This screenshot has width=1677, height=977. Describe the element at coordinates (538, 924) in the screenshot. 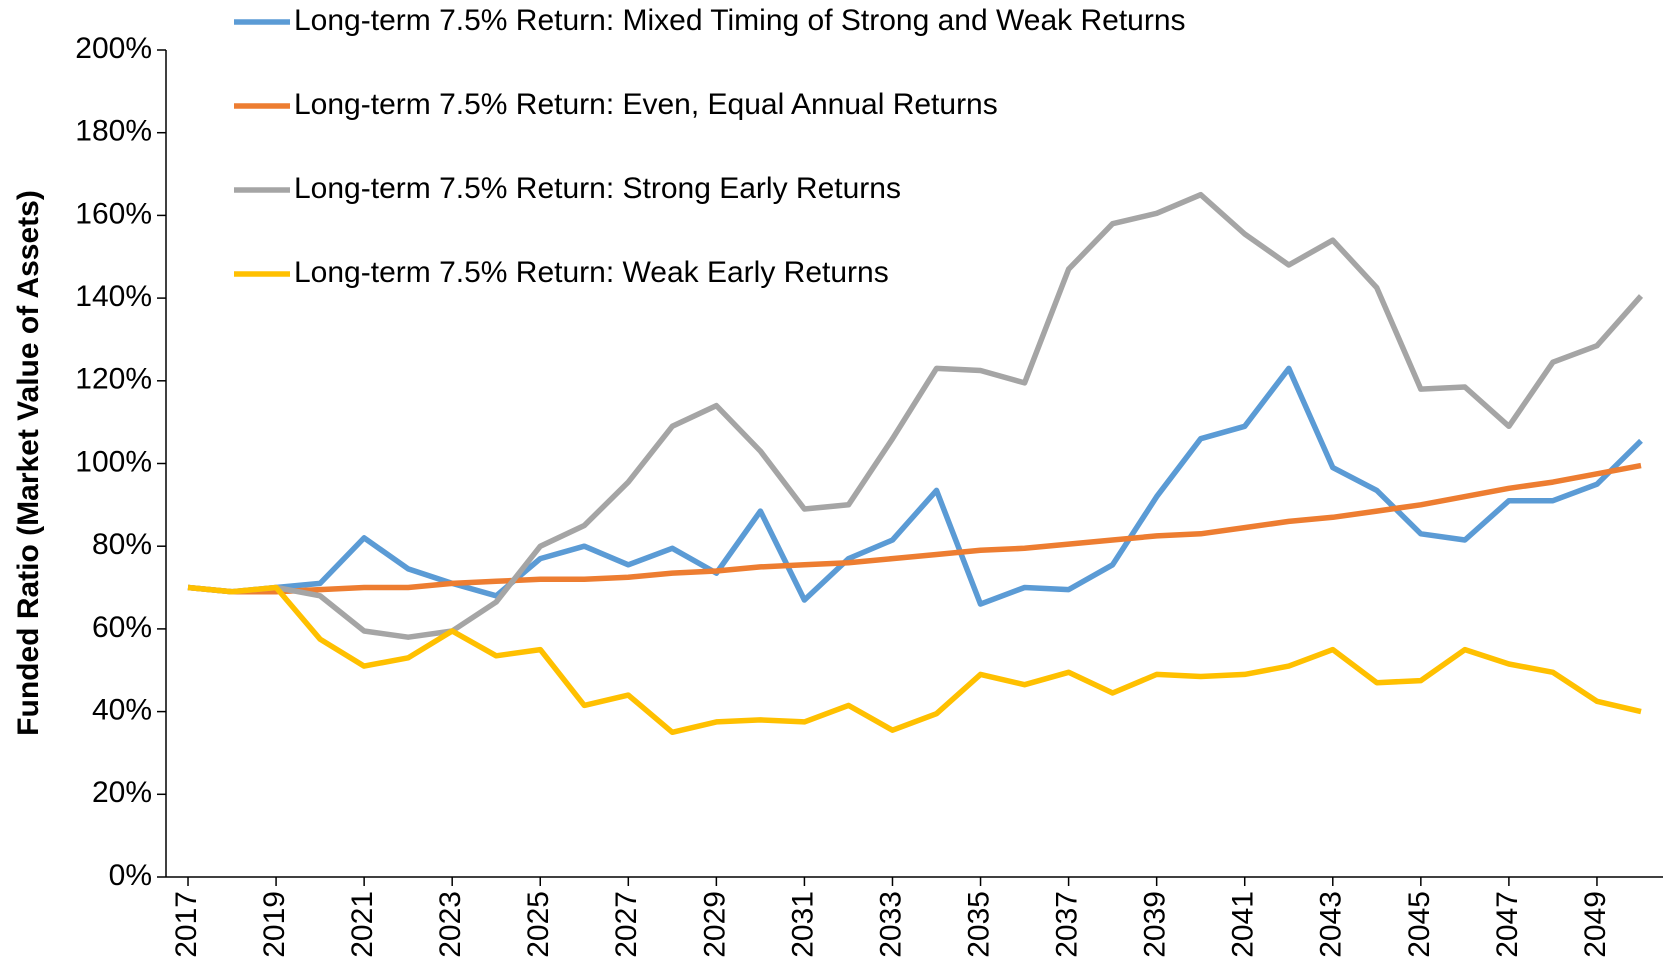

I see `x-tick-label: 2025` at that location.